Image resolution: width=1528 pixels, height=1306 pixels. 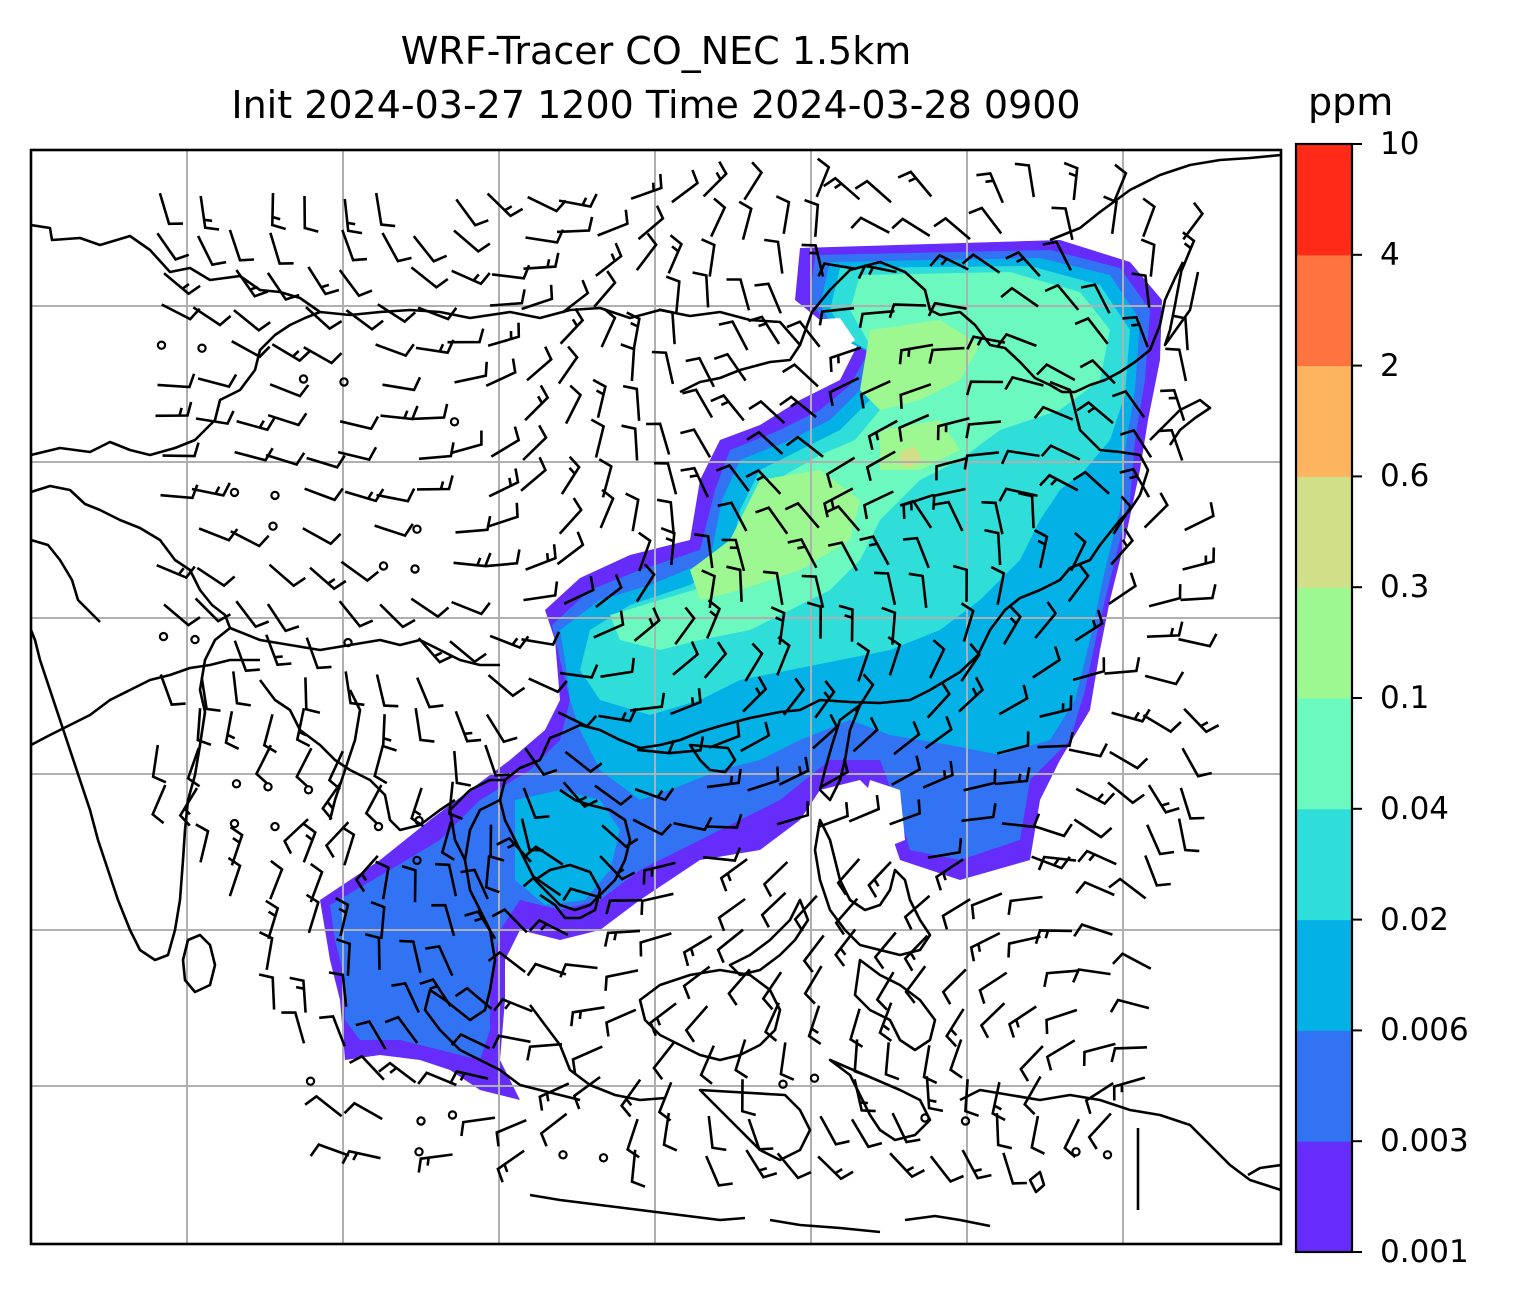 What do you see at coordinates (1415, 919) in the screenshot?
I see `colorbar-tick-label: 0.02` at bounding box center [1415, 919].